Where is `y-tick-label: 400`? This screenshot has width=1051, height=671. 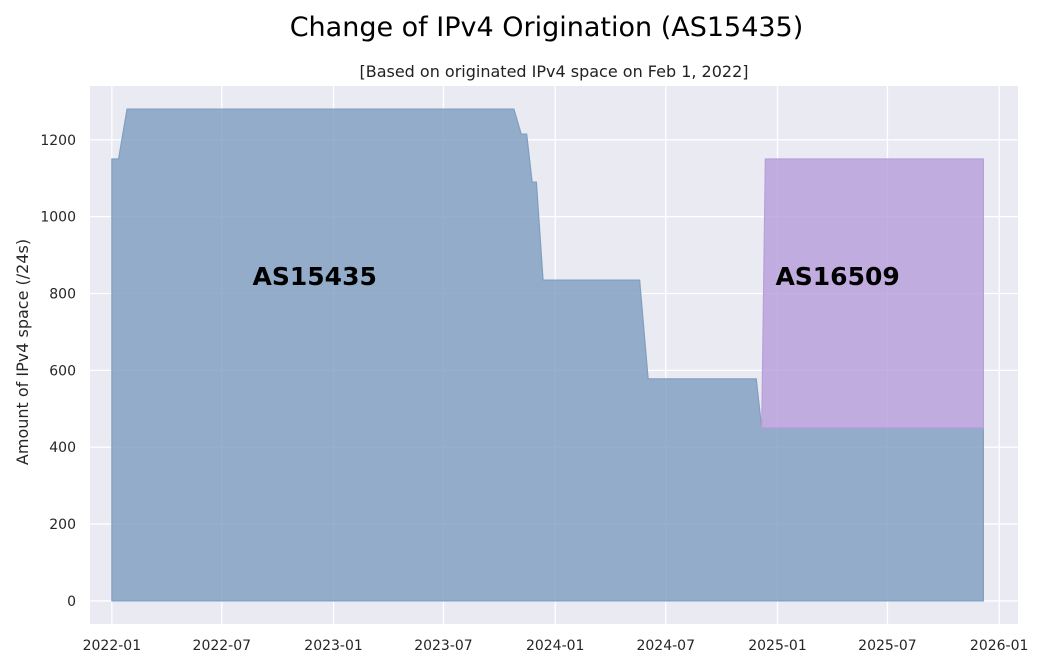 y-tick-label: 400 is located at coordinates (62, 448).